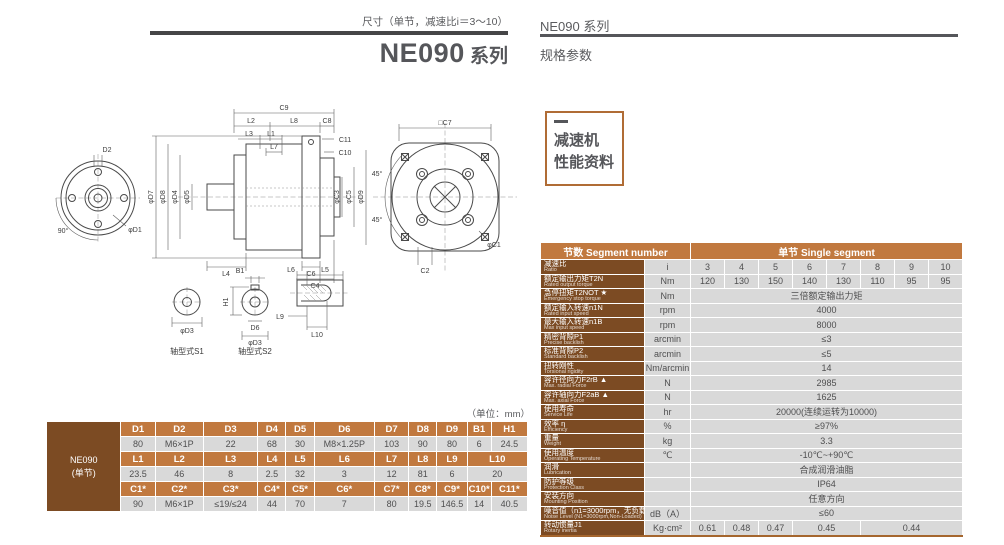 The height and width of the screenshot is (545, 1004). I want to click on dim-value-cell: ≤19/≤24, so click(230, 504).